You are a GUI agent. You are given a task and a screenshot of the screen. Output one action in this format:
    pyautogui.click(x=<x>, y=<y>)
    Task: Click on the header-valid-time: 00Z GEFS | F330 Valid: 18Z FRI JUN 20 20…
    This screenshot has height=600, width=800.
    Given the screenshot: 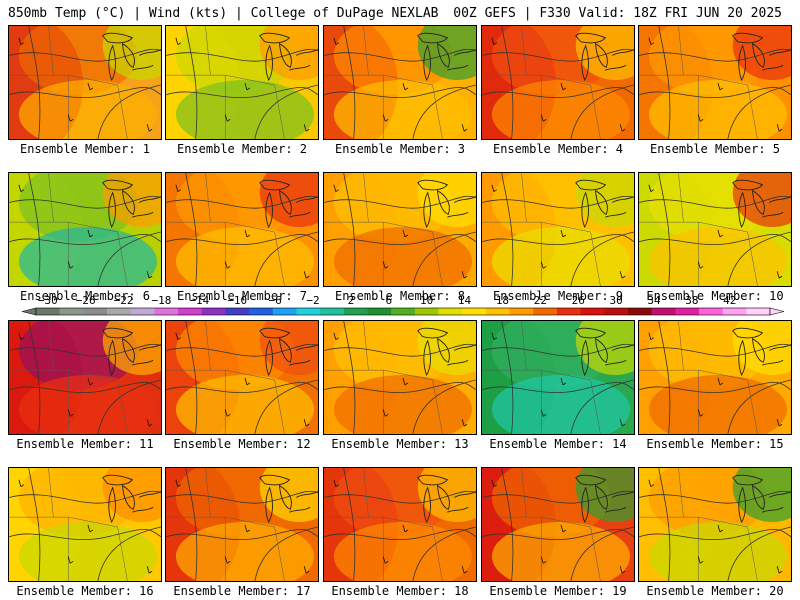 What is the action you would take?
    pyautogui.click(x=617, y=13)
    